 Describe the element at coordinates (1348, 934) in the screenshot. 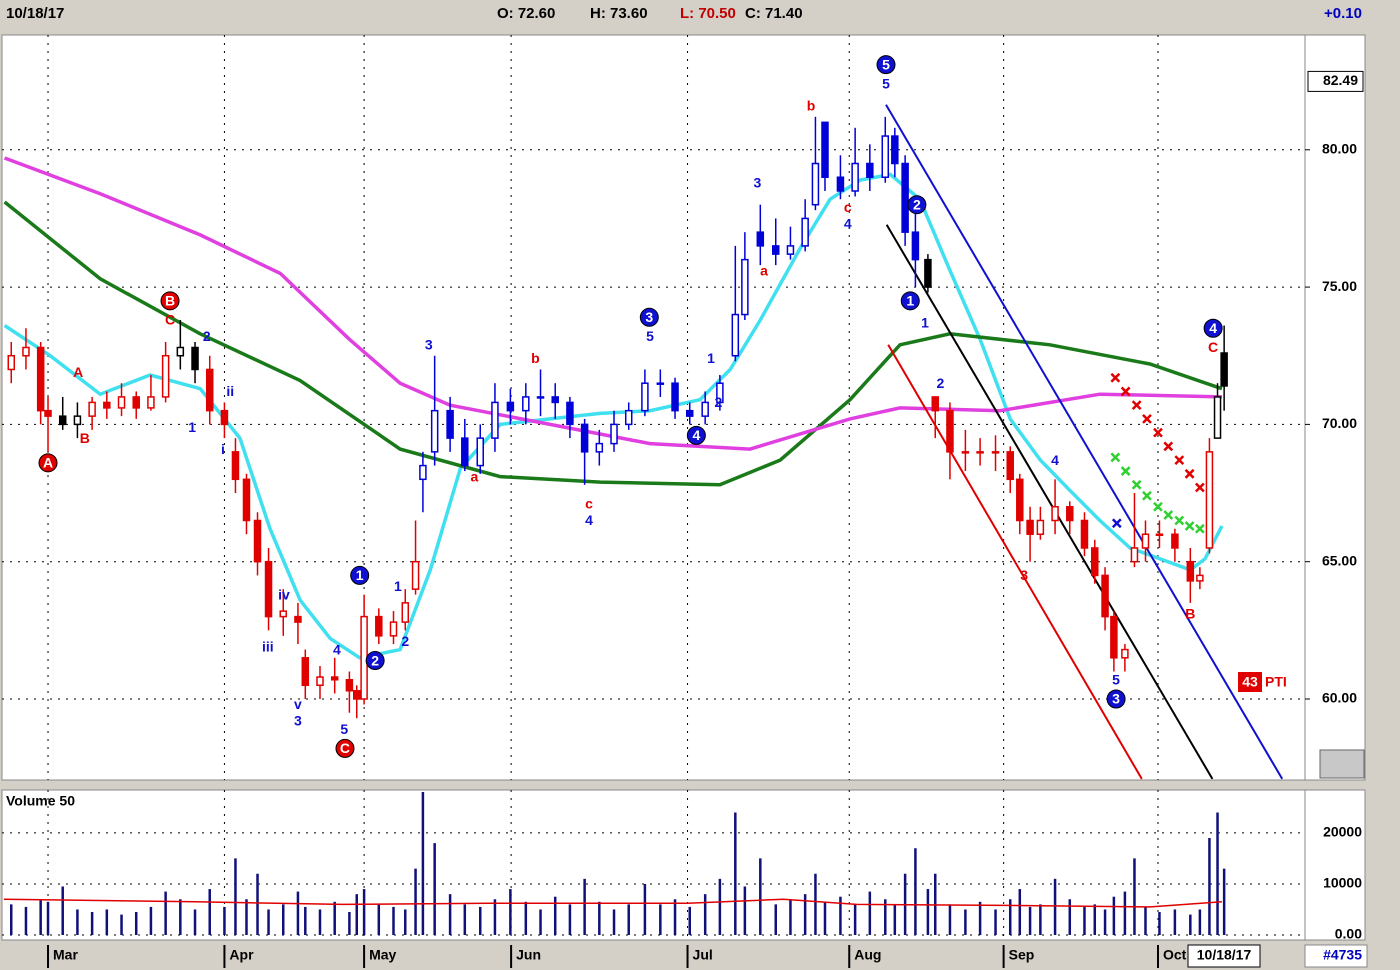

I see `volume-tick-label: 0.00` at that location.